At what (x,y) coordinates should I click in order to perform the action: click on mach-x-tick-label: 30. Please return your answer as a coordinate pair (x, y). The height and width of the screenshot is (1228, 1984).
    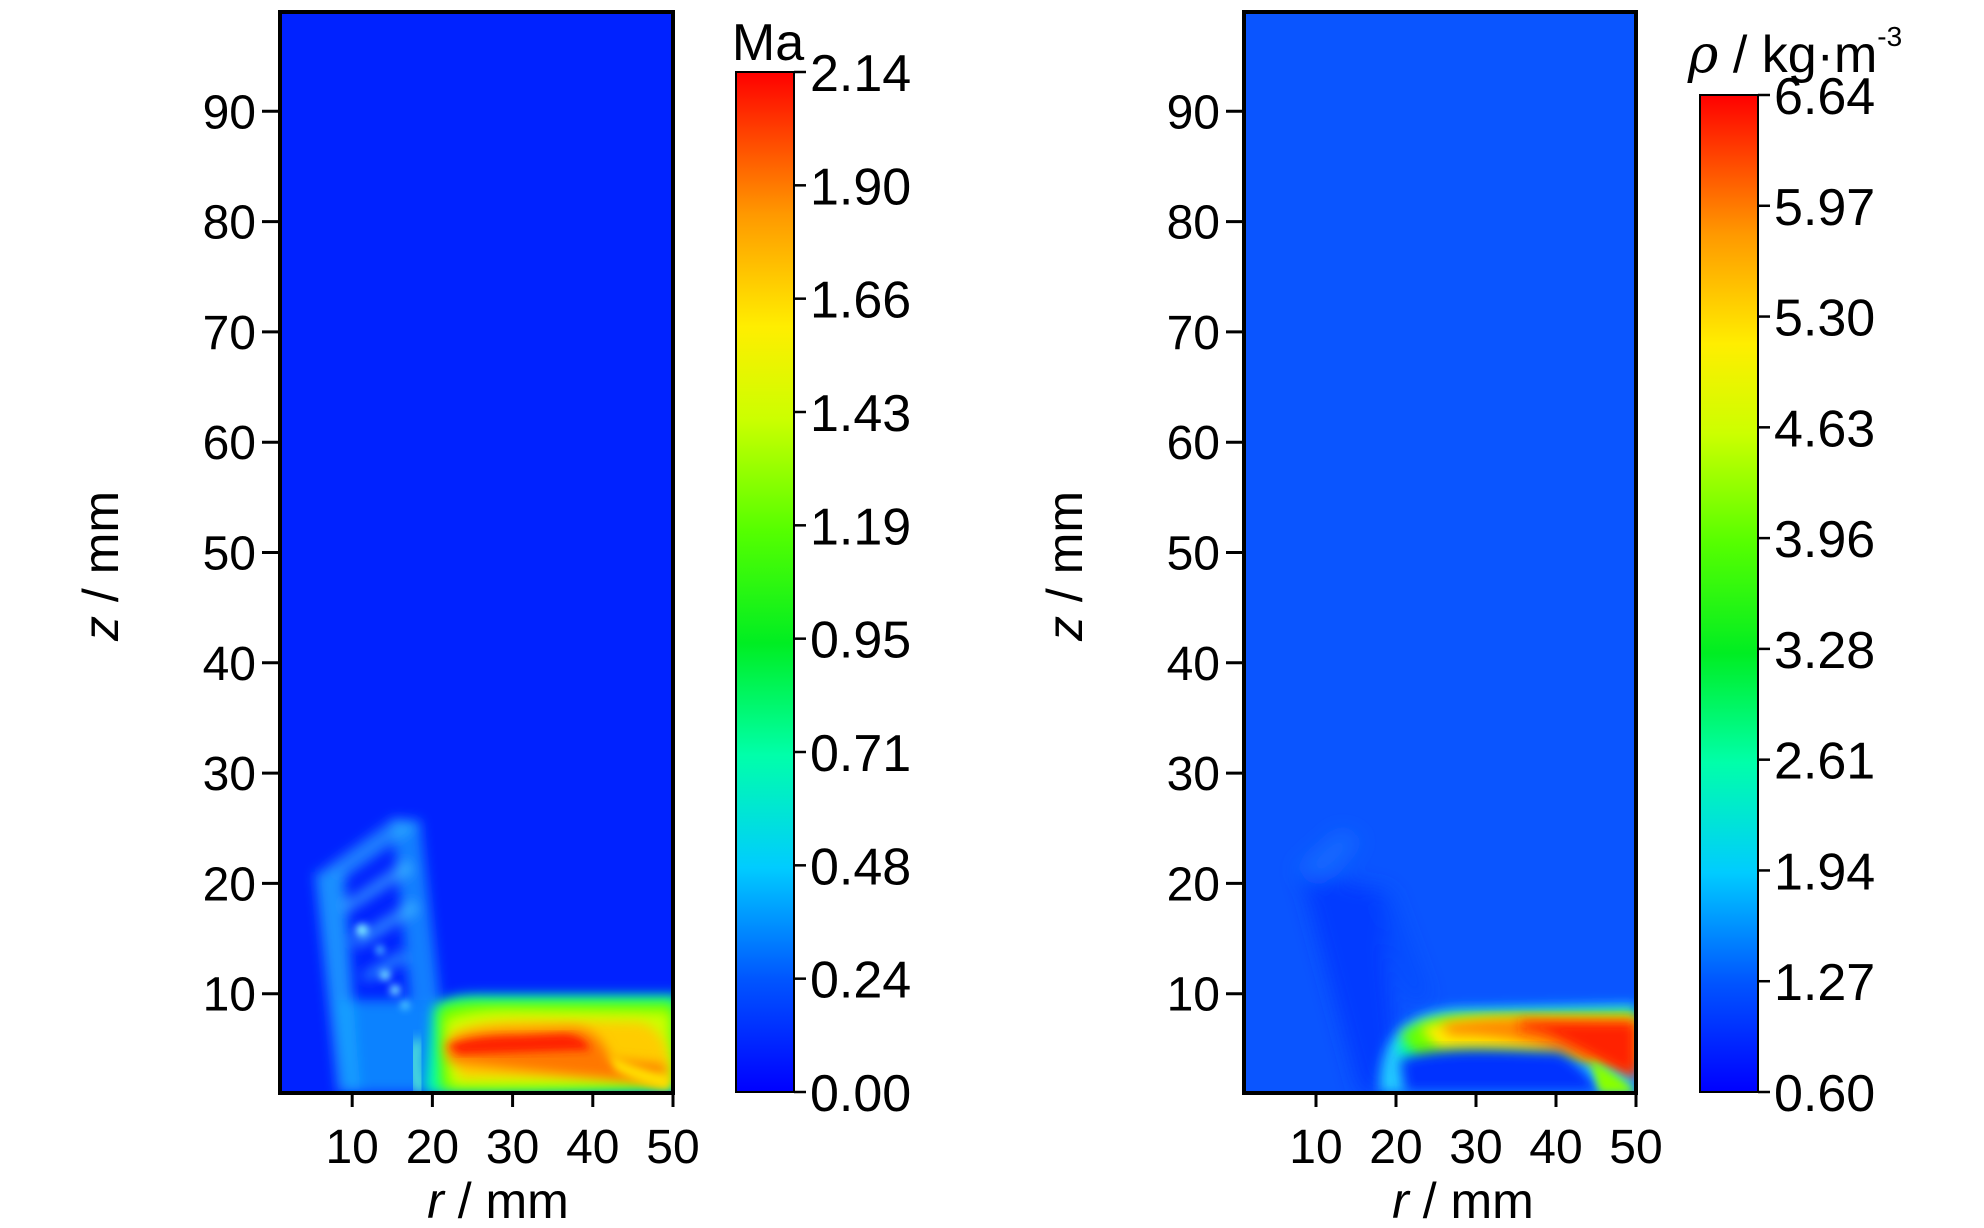
    Looking at the image, I should click on (512, 1147).